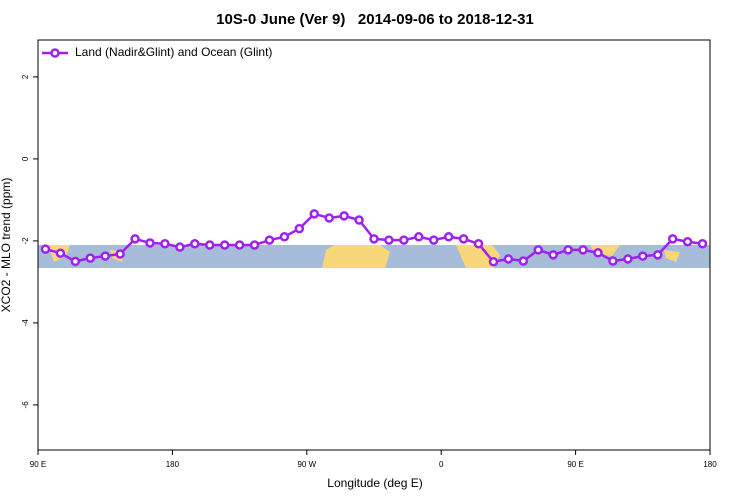 The height and width of the screenshot is (500, 750). Describe the element at coordinates (25, 76) in the screenshot. I see `y-tick-label: 2` at that location.